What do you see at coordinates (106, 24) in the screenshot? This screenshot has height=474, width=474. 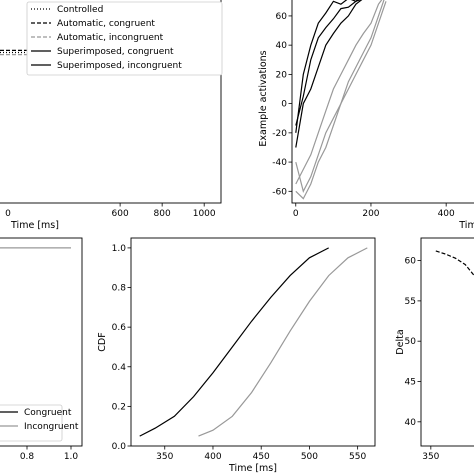 I see `legend-label: Automatic, congruent` at bounding box center [106, 24].